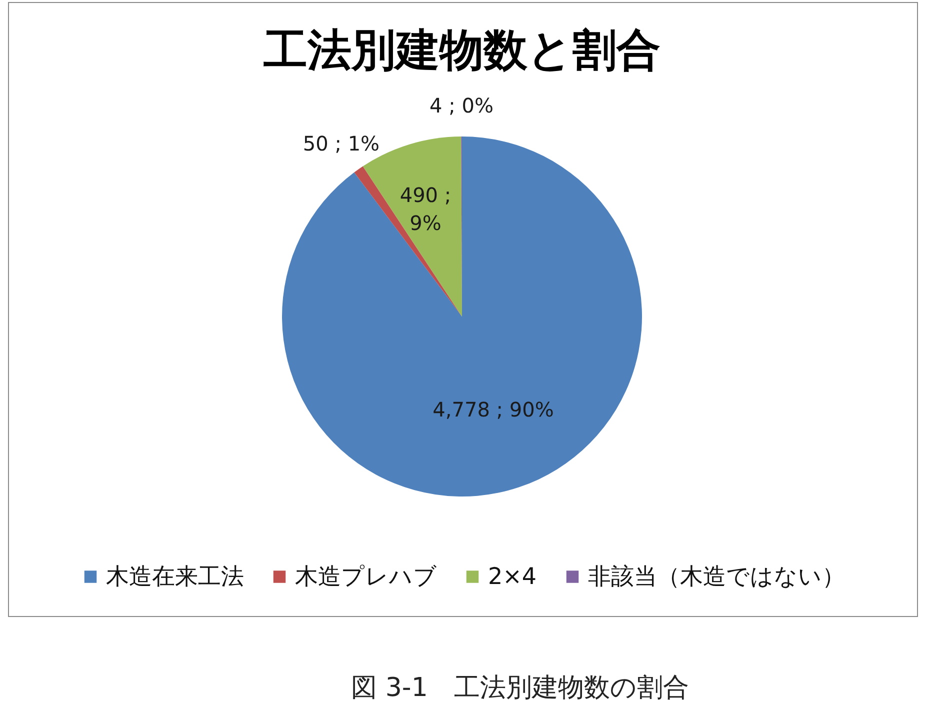 The image size is (926, 709). What do you see at coordinates (426, 208) in the screenshot?
I see `data-label: 490 ; 9%` at bounding box center [426, 208].